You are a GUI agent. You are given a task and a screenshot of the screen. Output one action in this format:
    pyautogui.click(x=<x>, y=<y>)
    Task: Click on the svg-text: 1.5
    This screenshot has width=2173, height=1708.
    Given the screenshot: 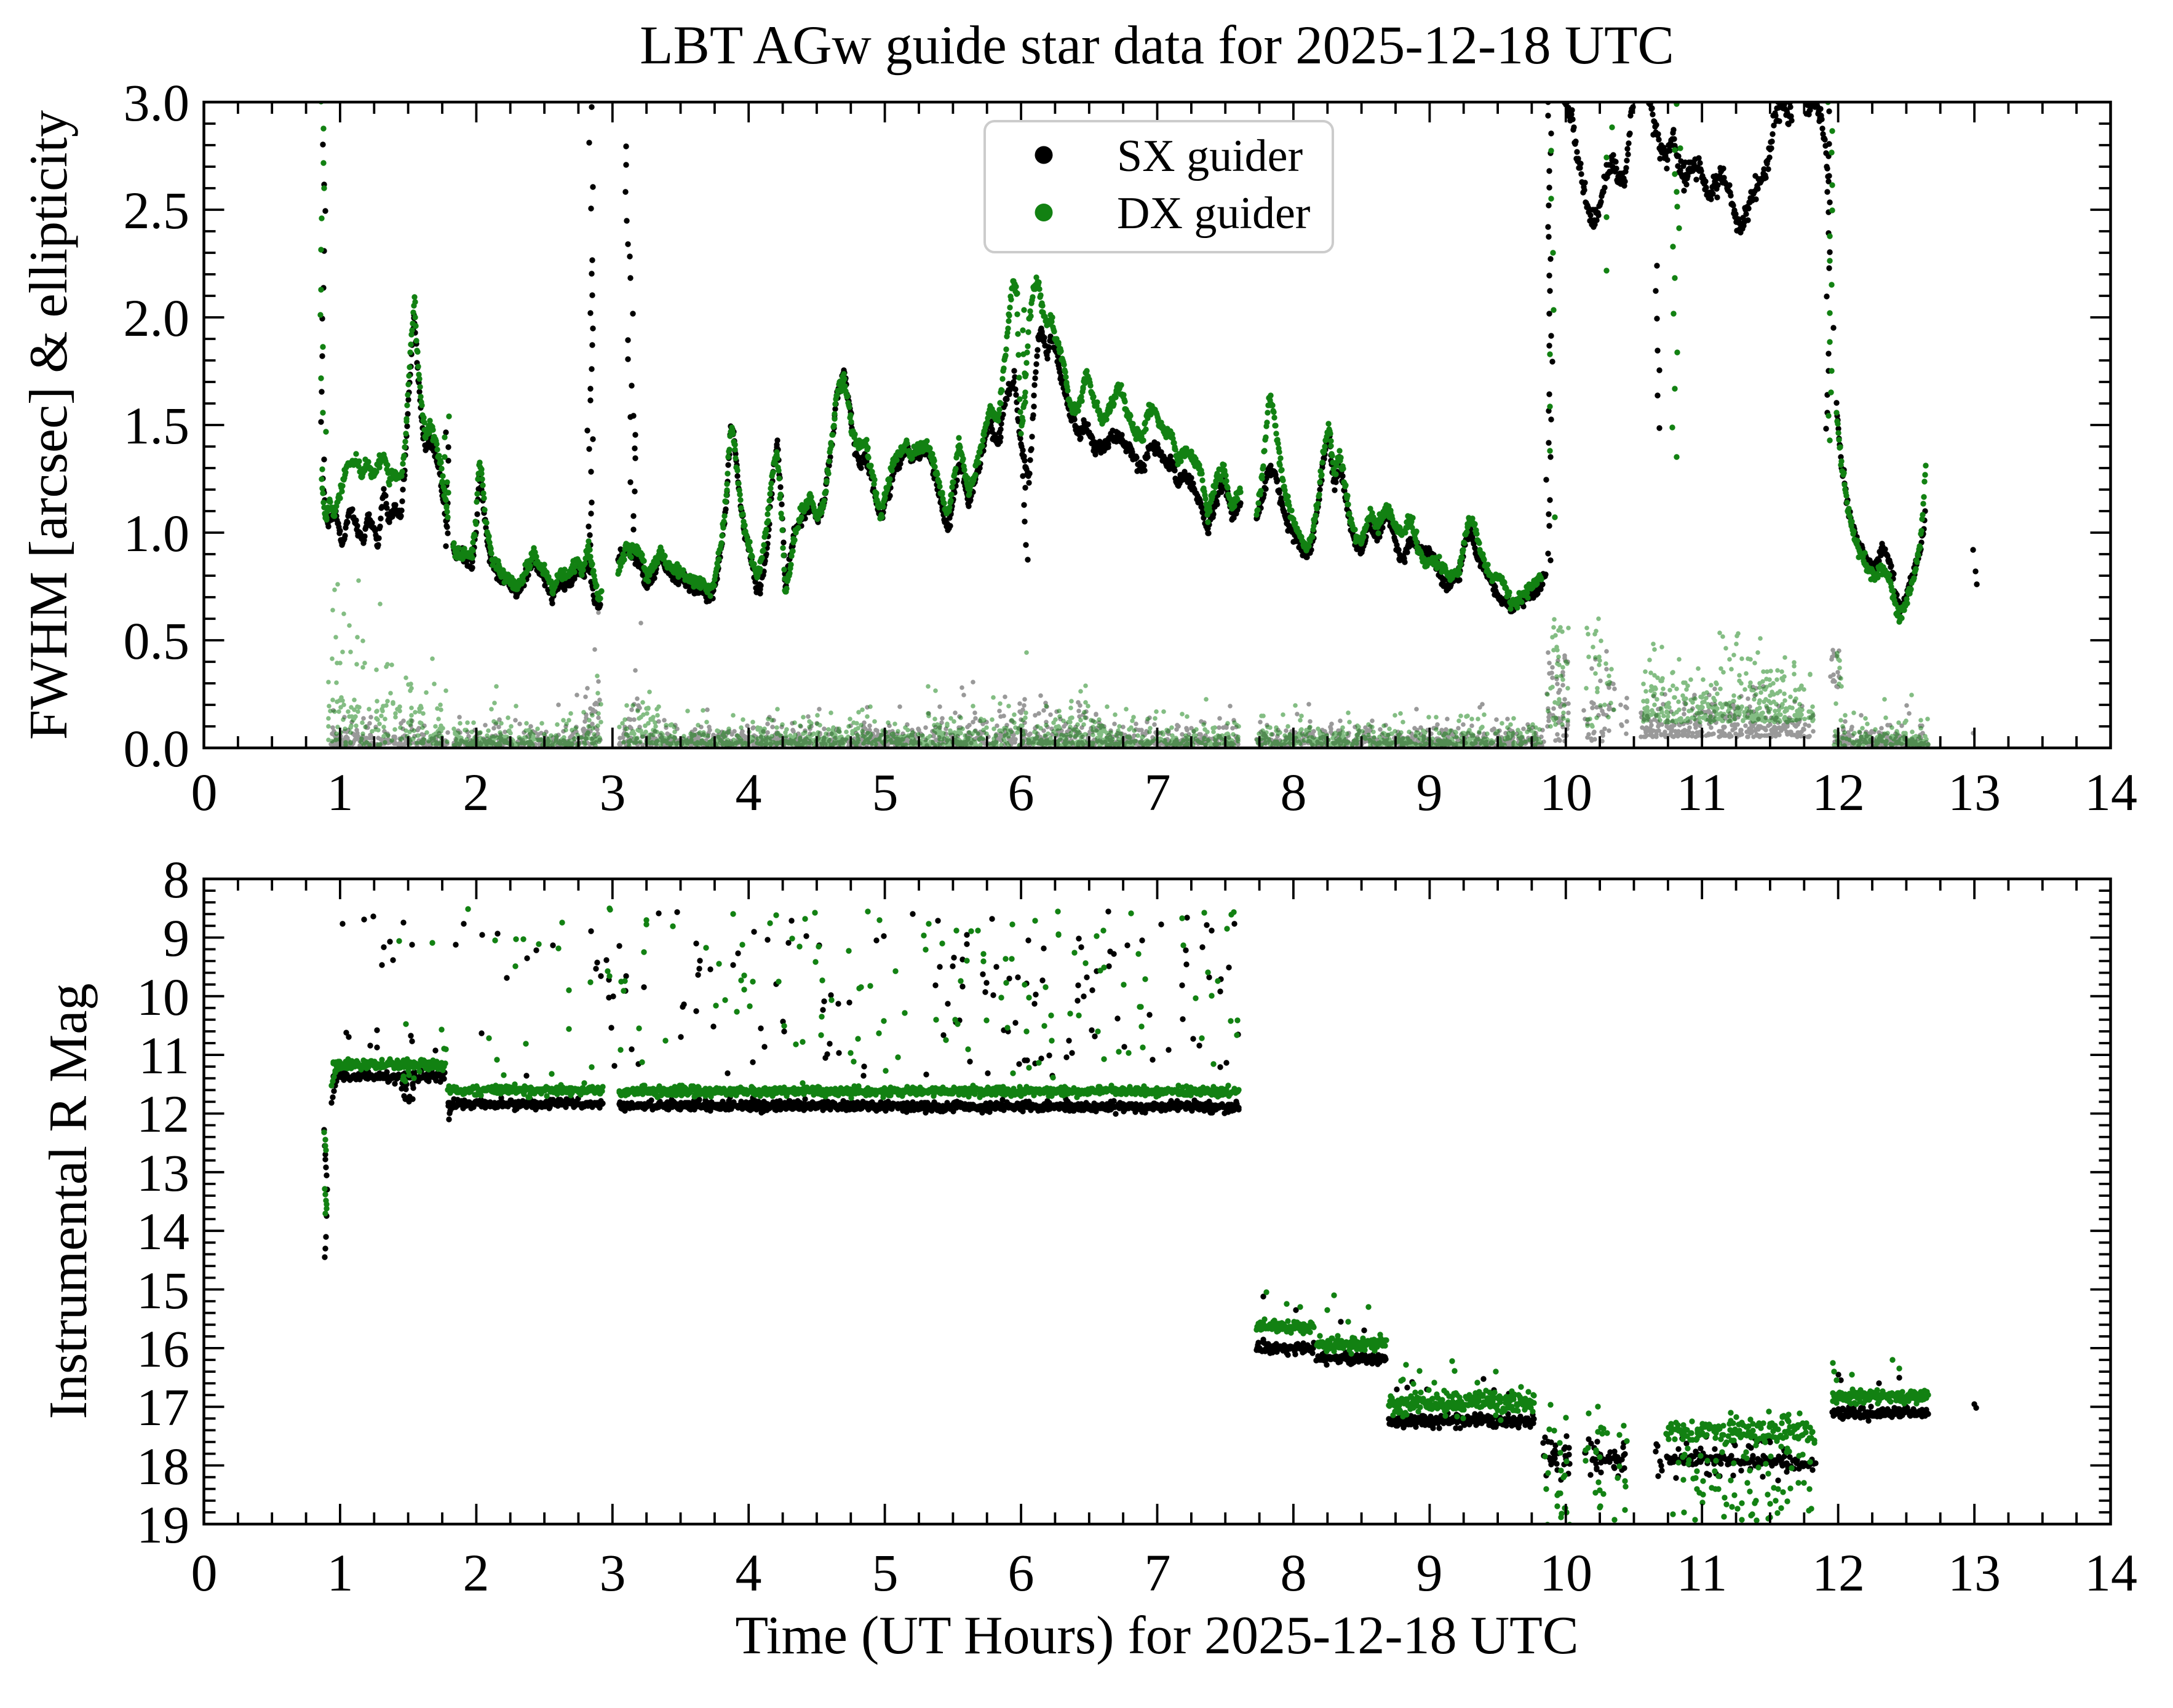 What is the action you would take?
    pyautogui.click(x=157, y=425)
    